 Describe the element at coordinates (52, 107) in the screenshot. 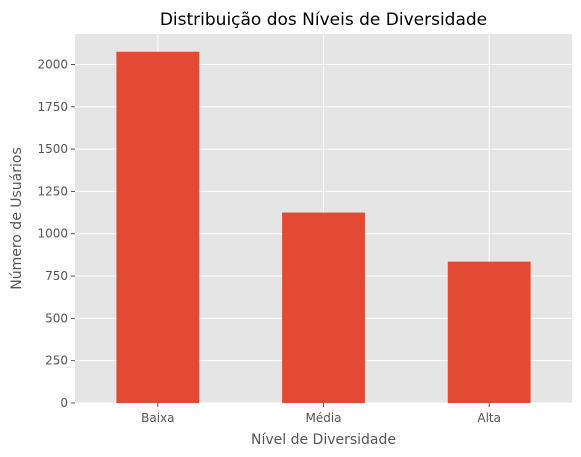

I see `y-tick-label: 1750` at that location.